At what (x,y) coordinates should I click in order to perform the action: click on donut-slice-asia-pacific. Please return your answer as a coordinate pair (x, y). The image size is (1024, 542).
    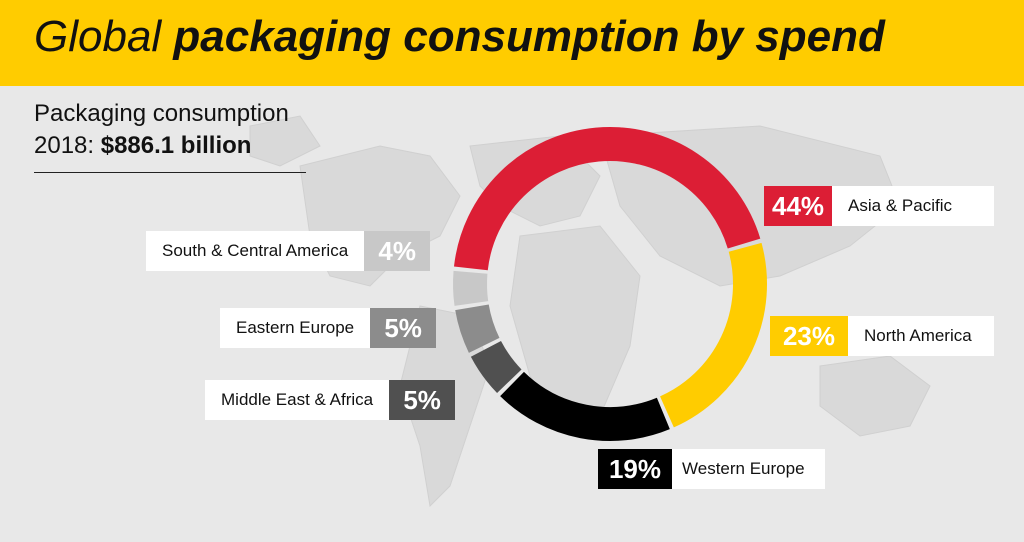
    Looking at the image, I should click on (607, 199).